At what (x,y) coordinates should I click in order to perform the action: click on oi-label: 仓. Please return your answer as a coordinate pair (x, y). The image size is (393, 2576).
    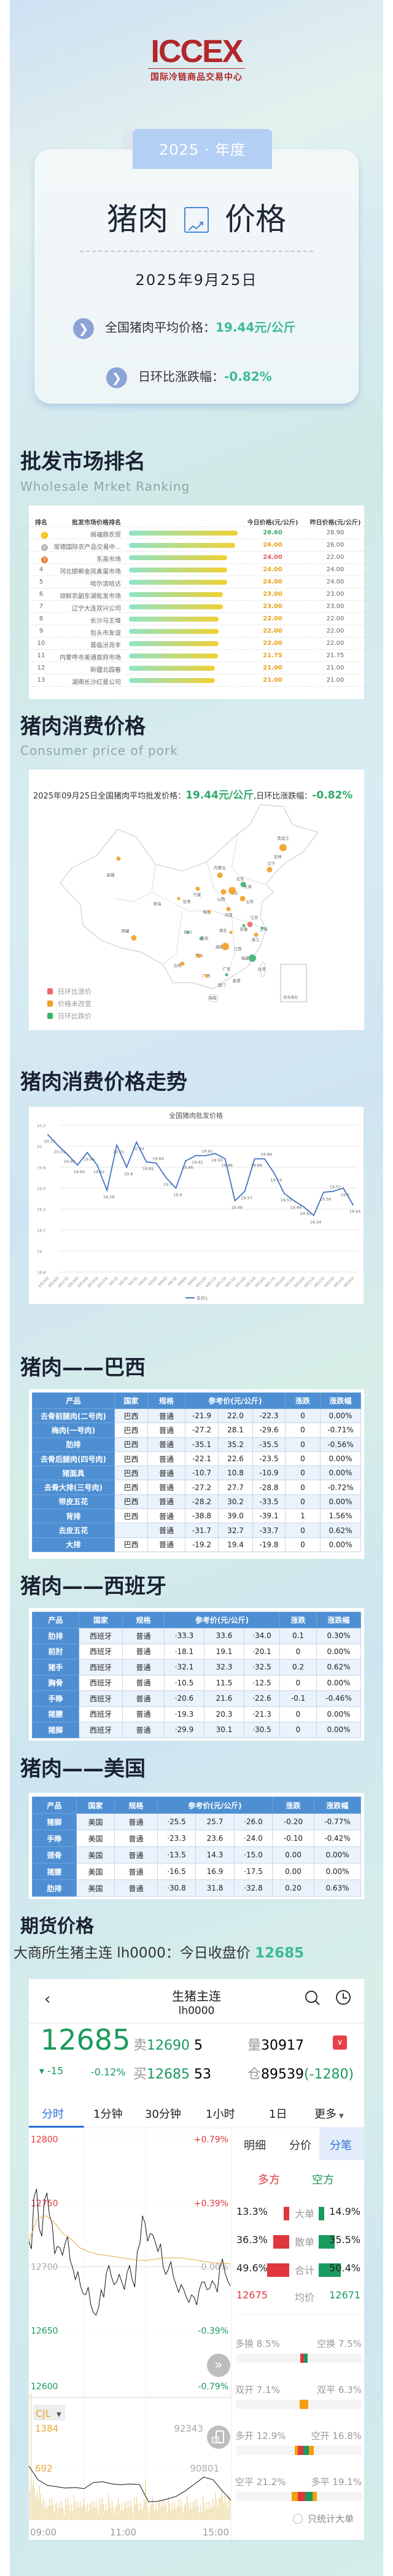
    Looking at the image, I should click on (254, 2074).